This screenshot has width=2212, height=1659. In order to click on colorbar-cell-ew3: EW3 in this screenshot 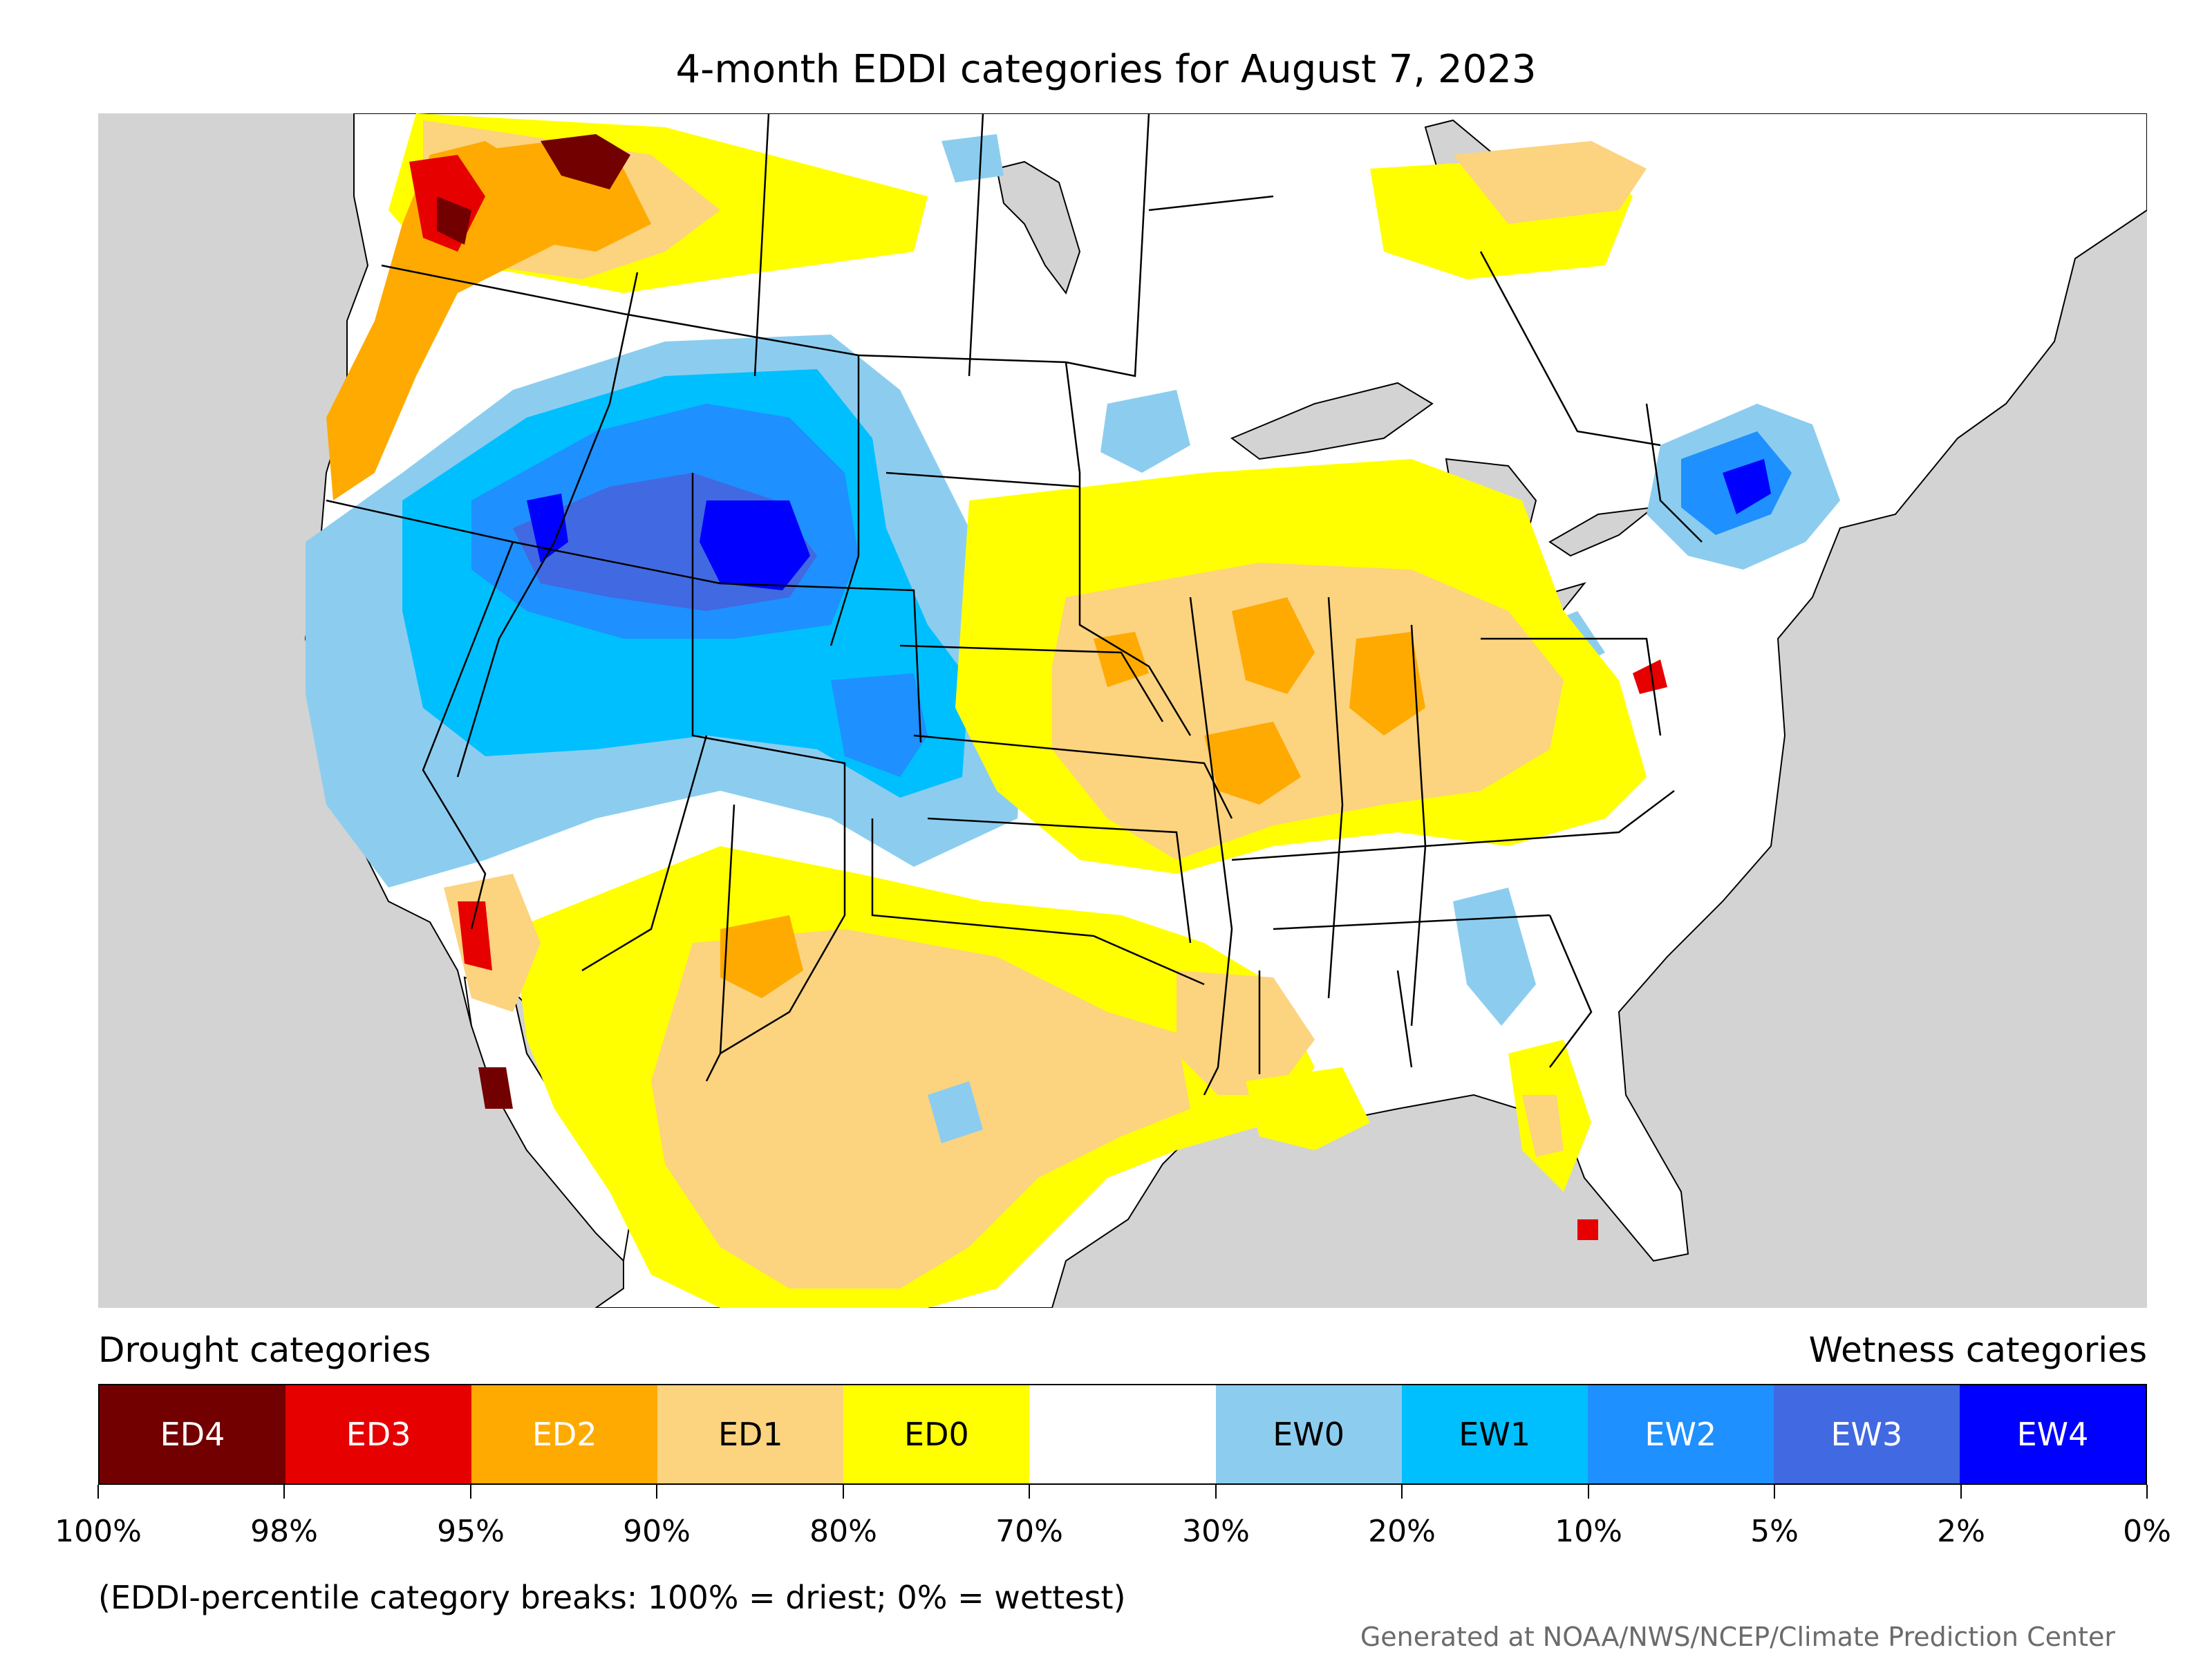, I will do `click(1867, 1434)`.